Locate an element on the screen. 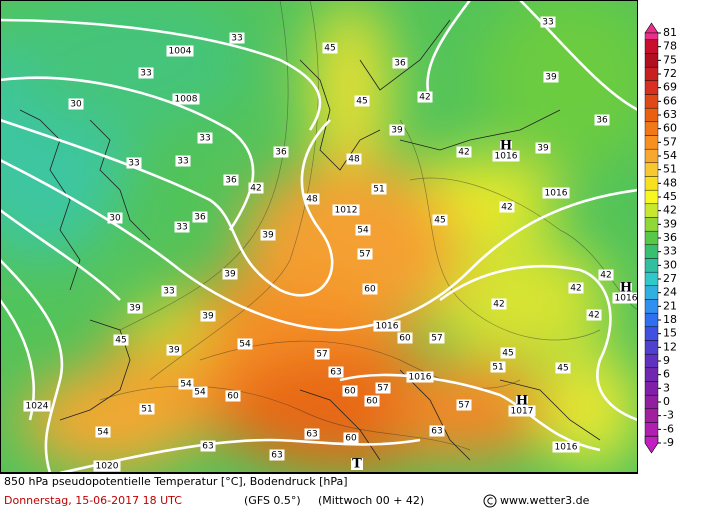 The height and width of the screenshot is (513, 704). isobar-label: 1008 is located at coordinates (186, 100).